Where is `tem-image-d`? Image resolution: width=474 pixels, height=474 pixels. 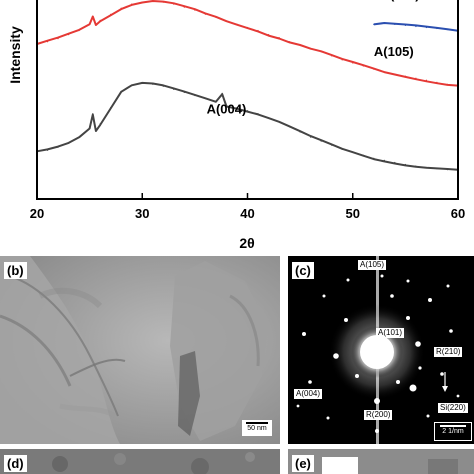
tem-image-d is located at coordinates (140, 461).